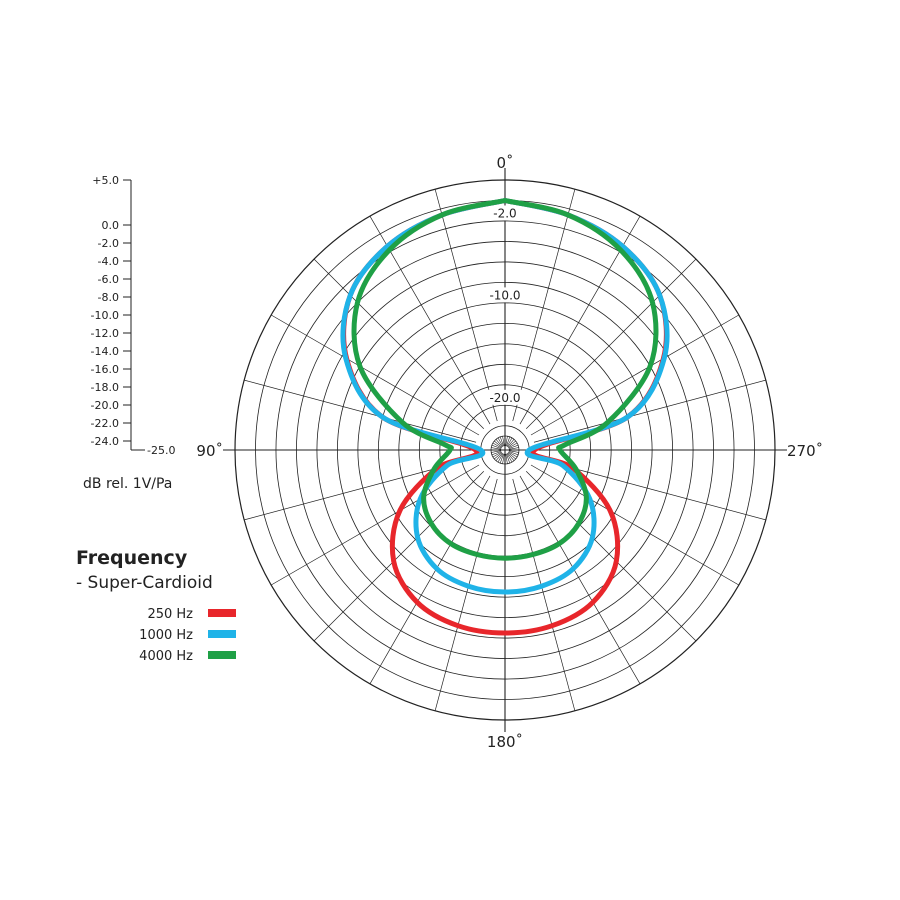 The height and width of the screenshot is (900, 900). What do you see at coordinates (105, 423) in the screenshot?
I see `scale-tick-label: -22.0` at bounding box center [105, 423].